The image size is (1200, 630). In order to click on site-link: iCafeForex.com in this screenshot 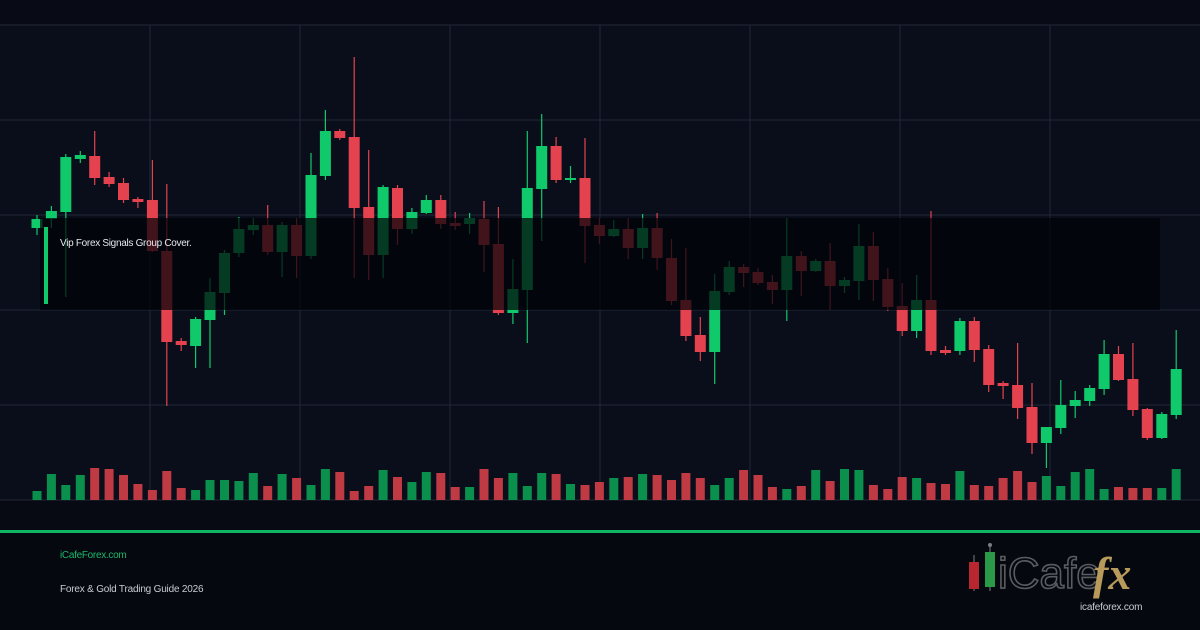, I will do `click(93, 555)`.